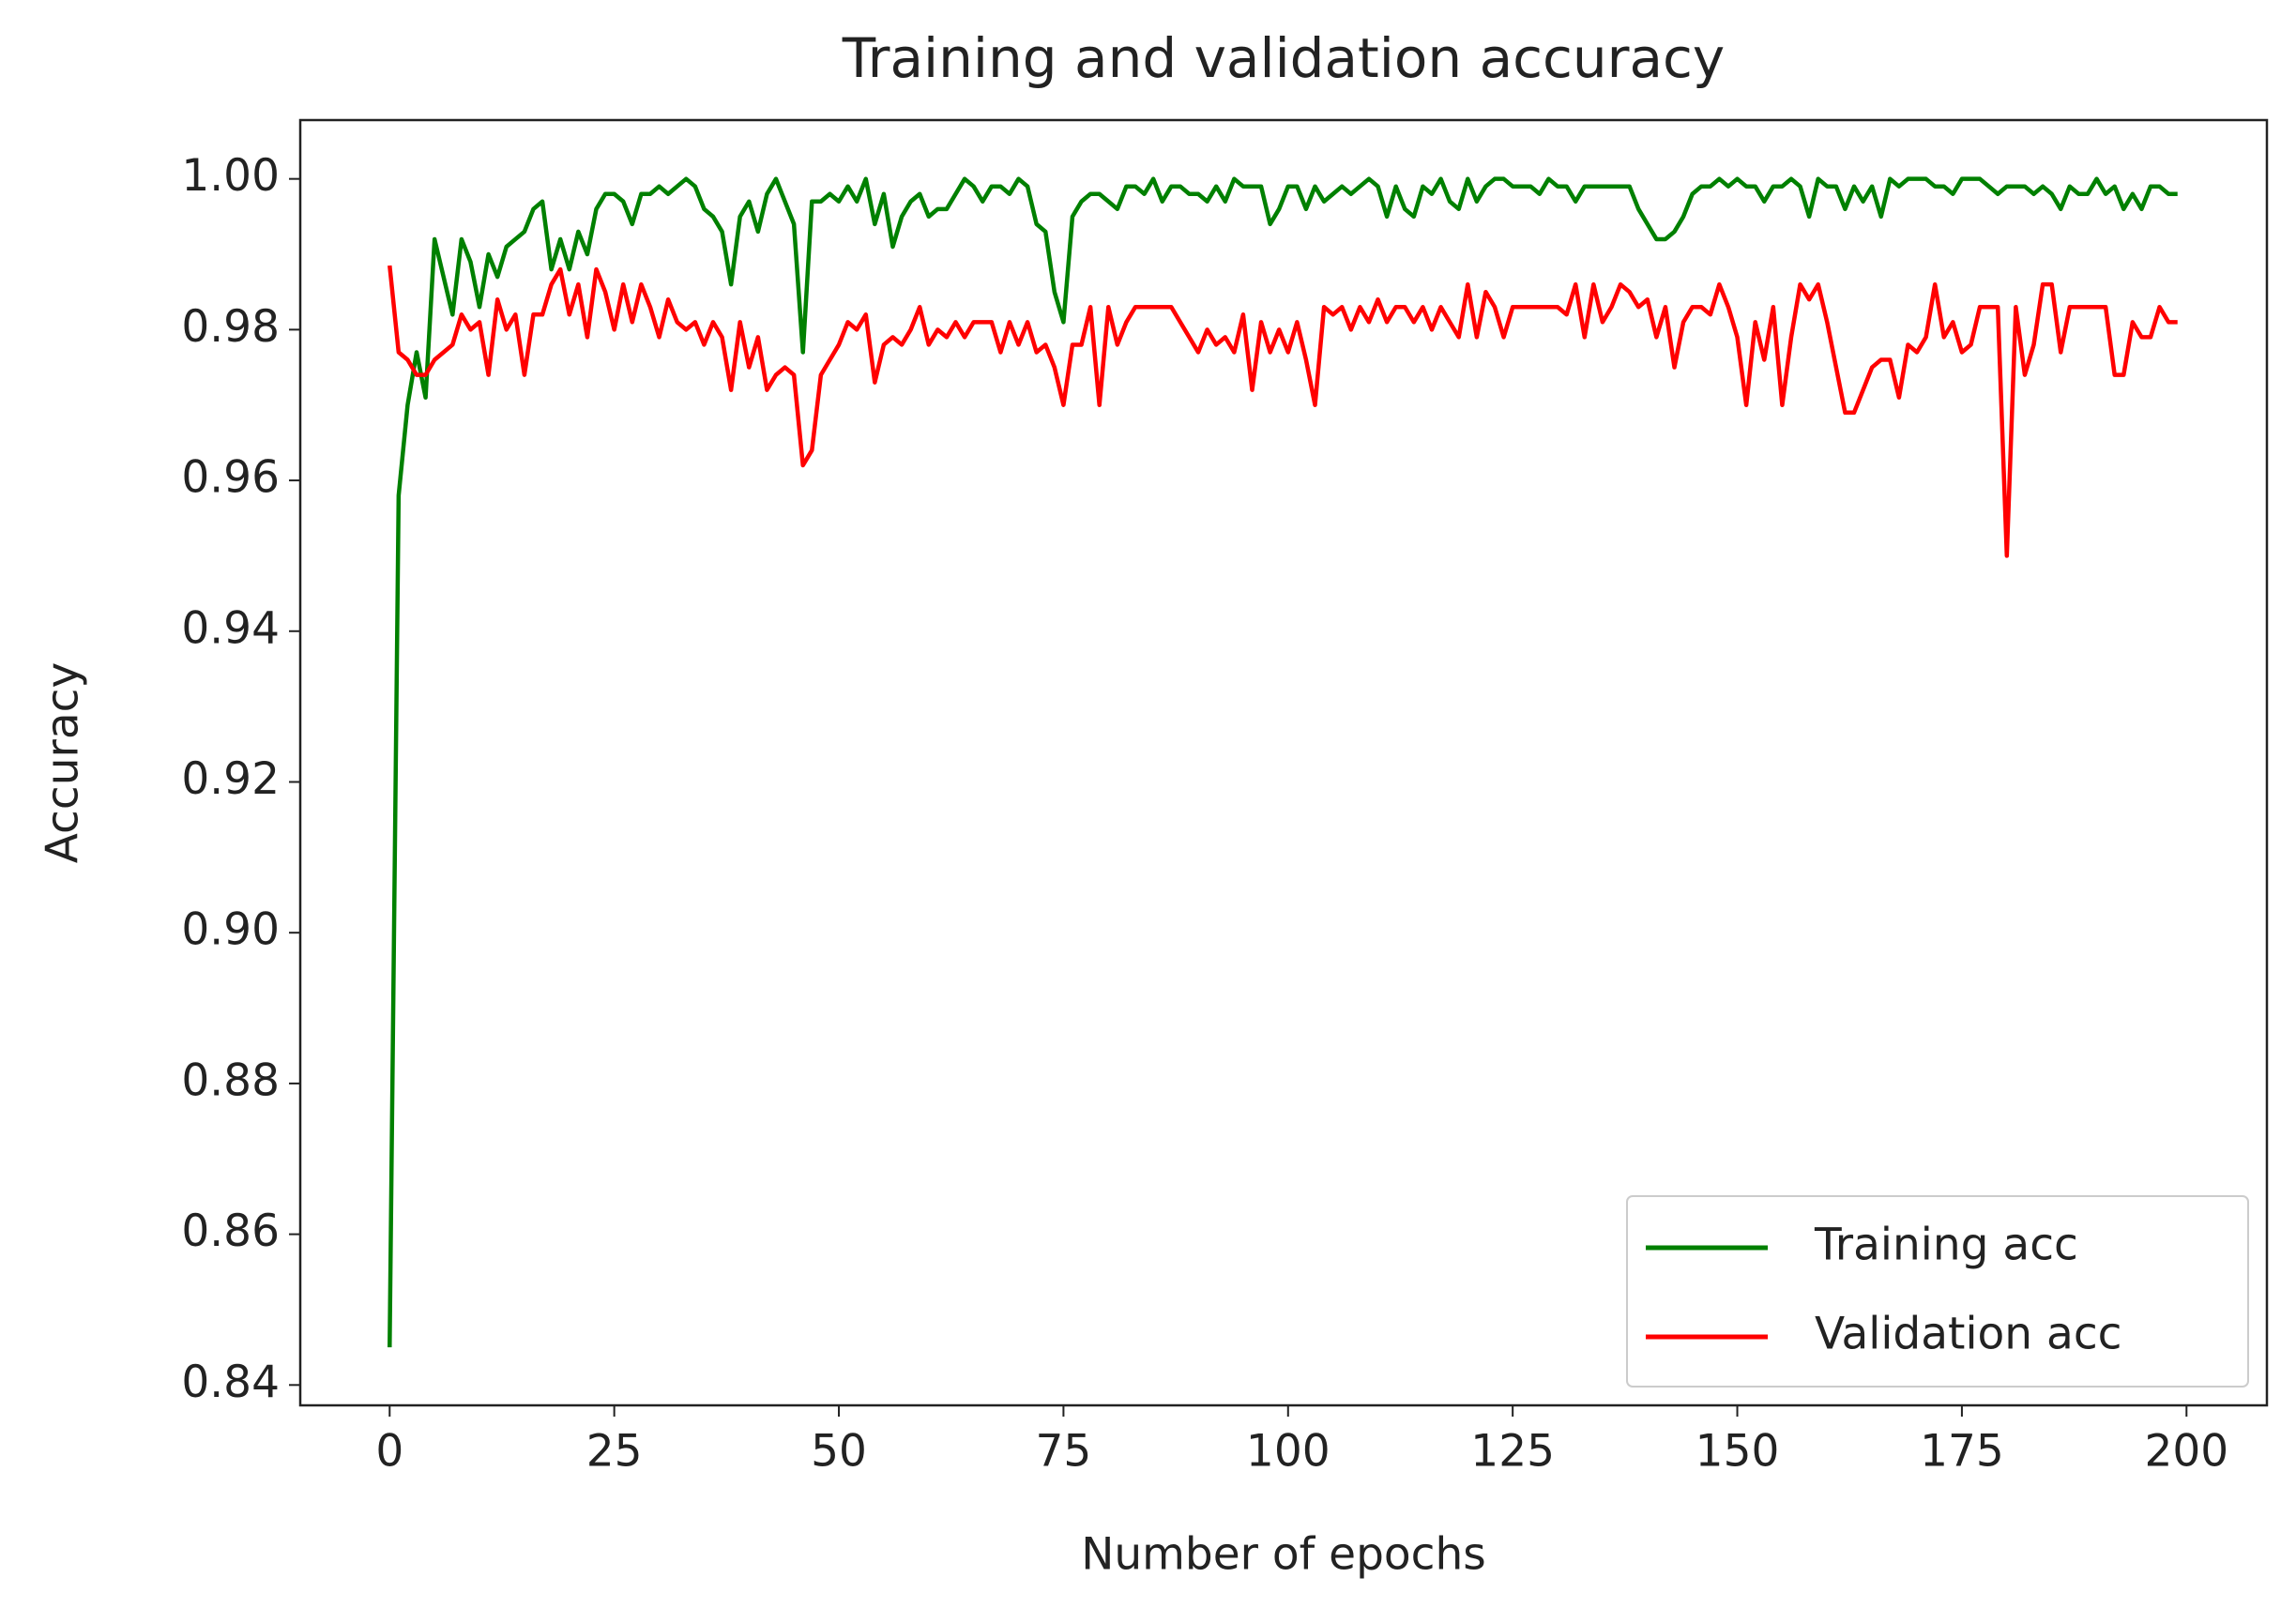 The image size is (2296, 1623). I want to click on x-tick-label: 50, so click(839, 1452).